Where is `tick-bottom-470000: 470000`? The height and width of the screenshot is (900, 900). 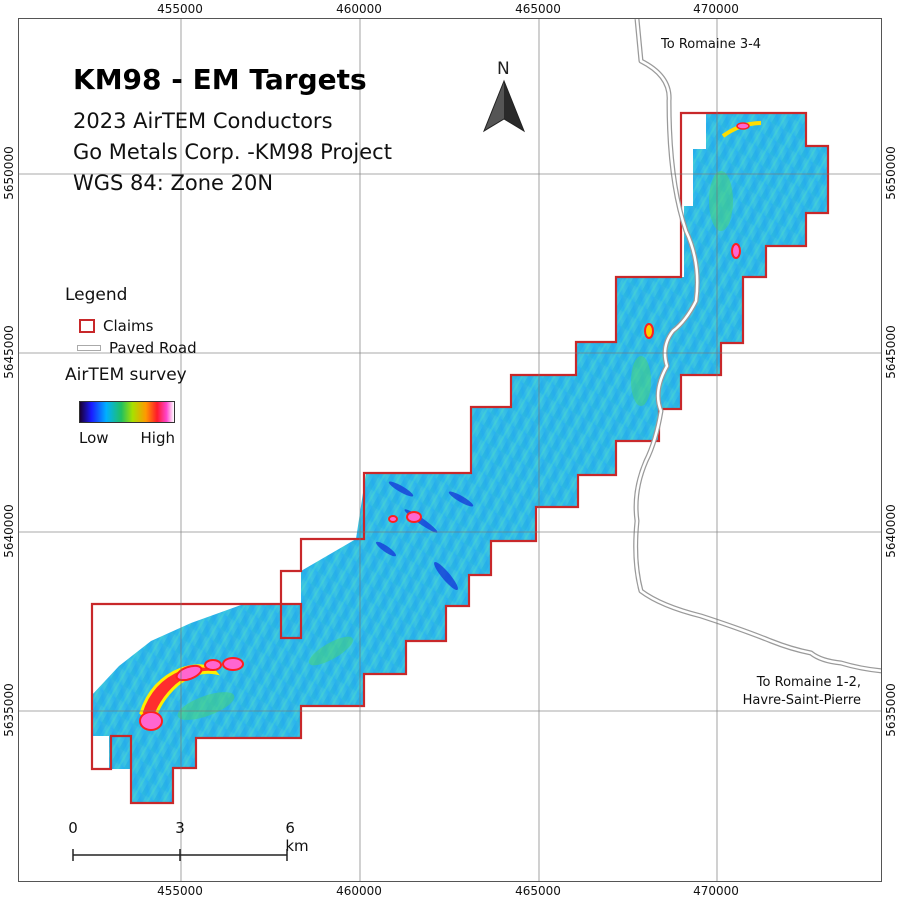
tick-bottom-470000: 470000 is located at coordinates (716, 891).